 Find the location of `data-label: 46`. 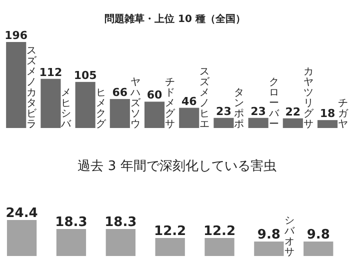

data-label: 46 is located at coordinates (189, 101).